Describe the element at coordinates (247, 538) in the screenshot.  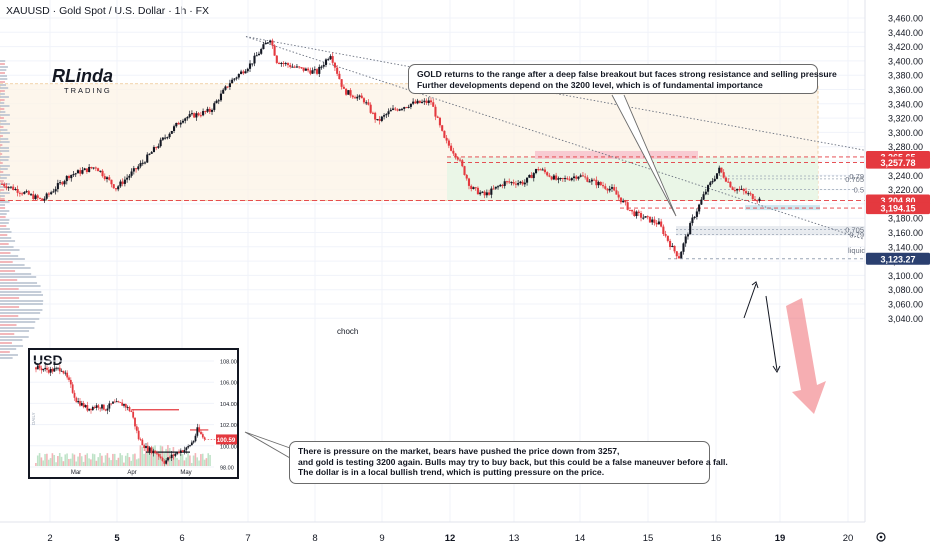
I see `time-tick-label: 7` at that location.